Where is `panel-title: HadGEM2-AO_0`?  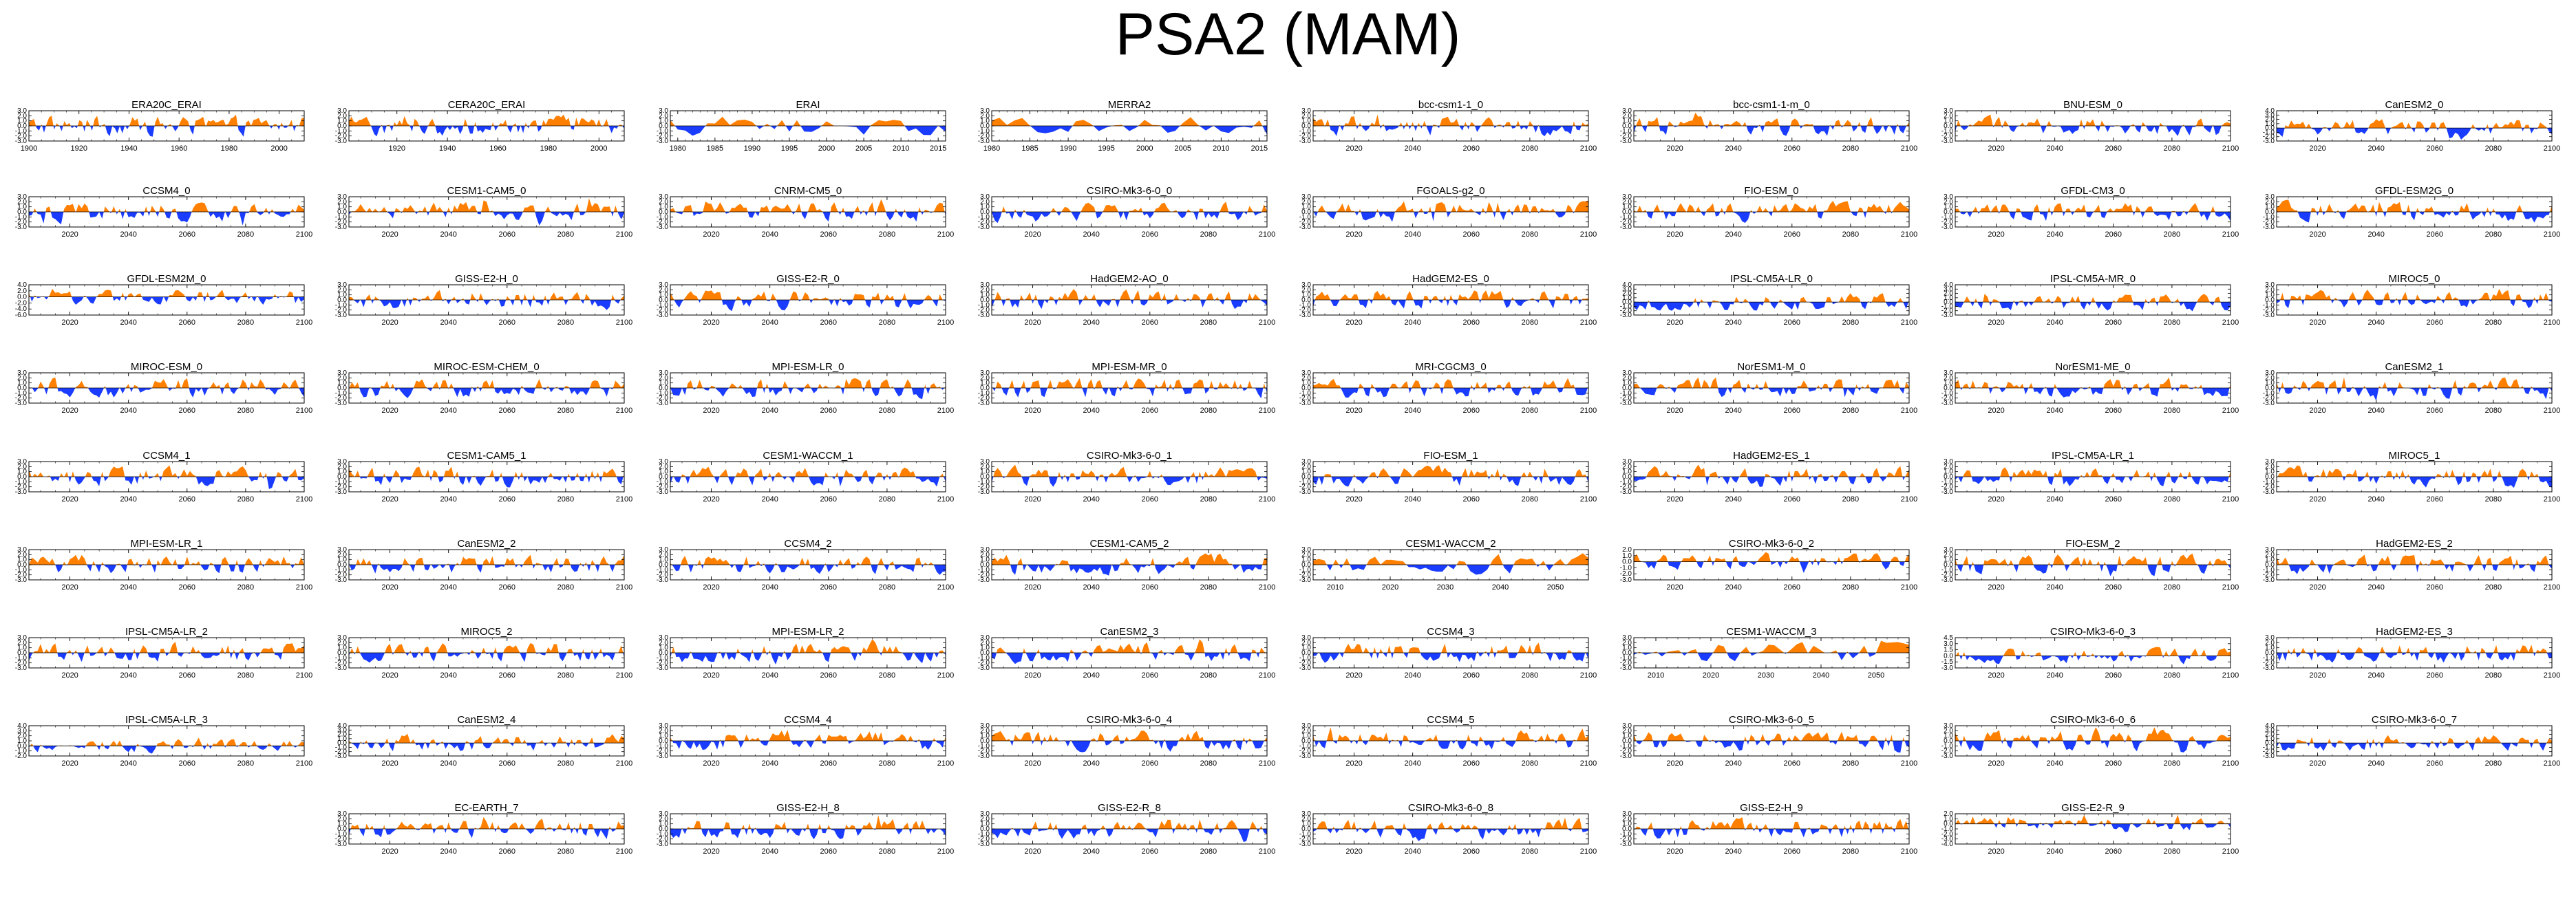
panel-title: HadGEM2-AO_0 is located at coordinates (1129, 279).